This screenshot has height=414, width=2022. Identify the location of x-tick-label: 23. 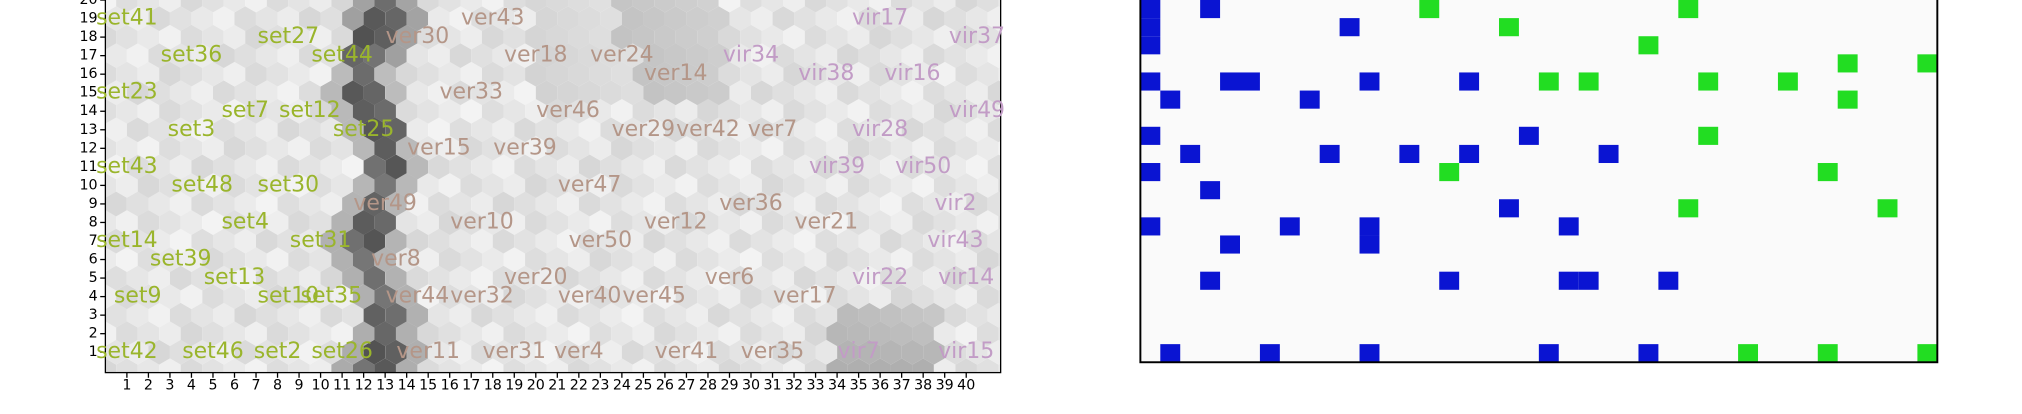
(600, 386).